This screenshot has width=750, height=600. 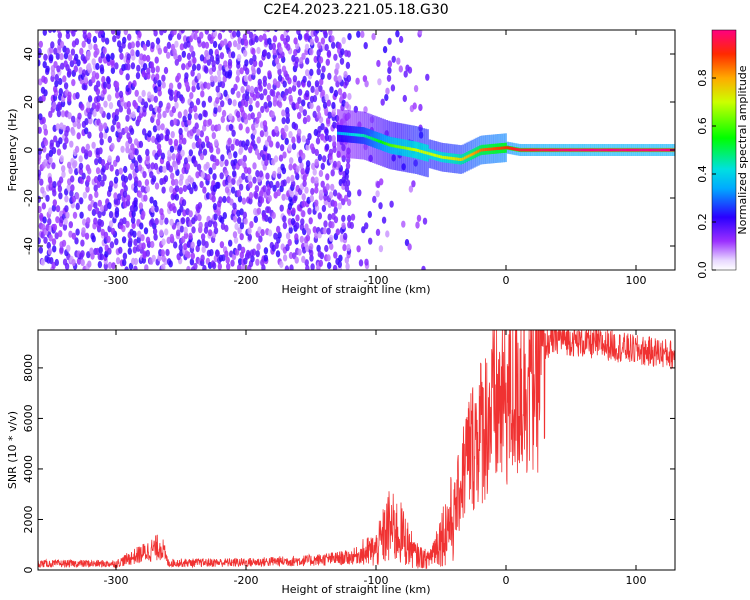 What do you see at coordinates (246, 280) in the screenshot?
I see `x-tick-label: -200` at bounding box center [246, 280].